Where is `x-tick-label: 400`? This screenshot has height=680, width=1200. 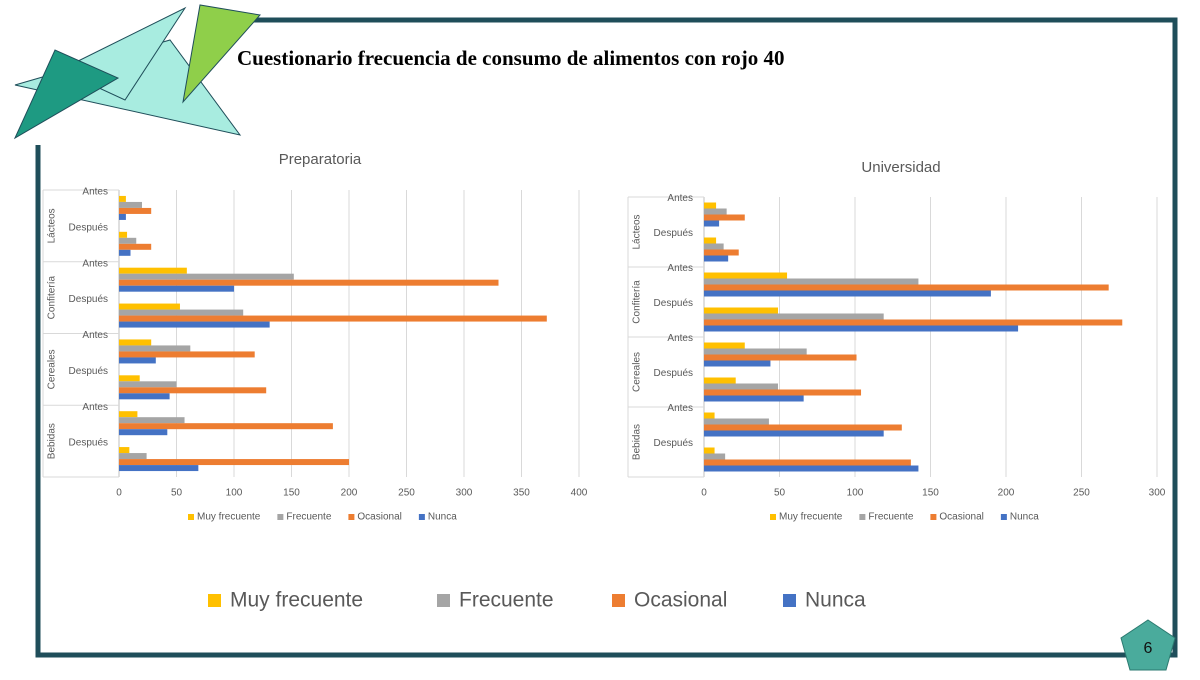 x-tick-label: 400 is located at coordinates (579, 493).